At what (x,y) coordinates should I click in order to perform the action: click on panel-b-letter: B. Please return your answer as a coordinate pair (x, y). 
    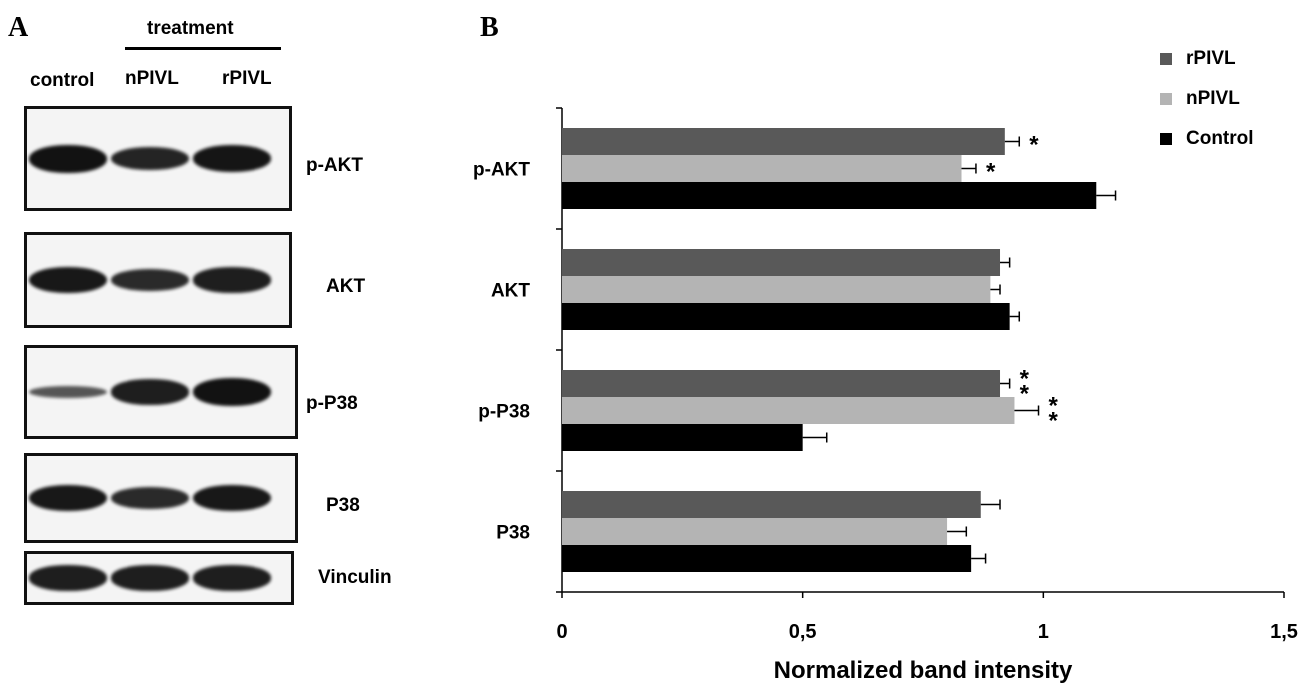
    Looking at the image, I should click on (489, 27).